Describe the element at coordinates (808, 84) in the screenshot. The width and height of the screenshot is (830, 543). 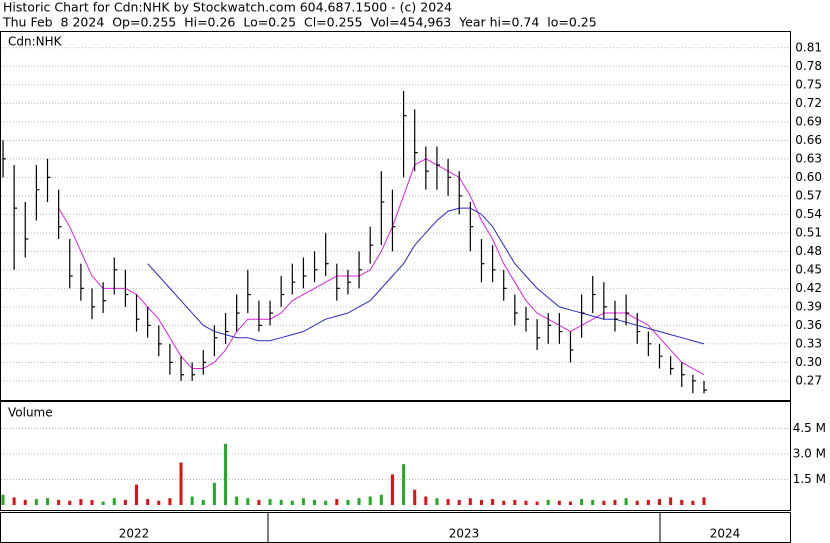
I see `y-tick-label: 0.75` at that location.